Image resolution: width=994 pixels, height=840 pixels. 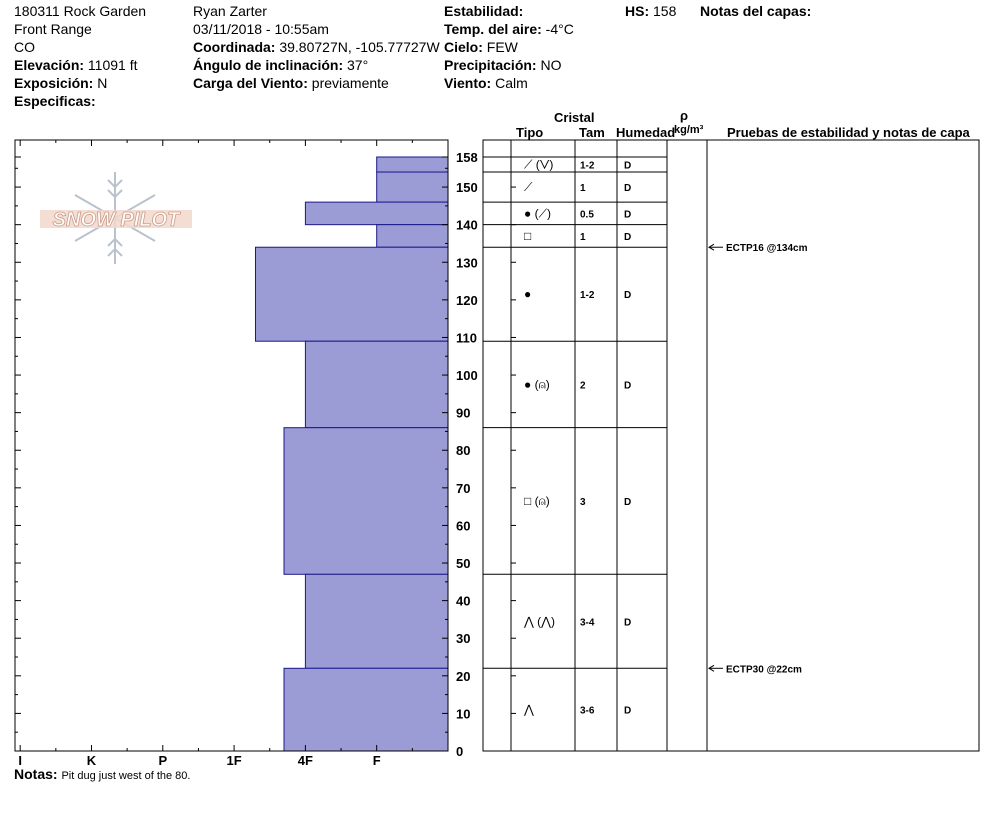 What do you see at coordinates (527, 236) in the screenshot?
I see `grain-type-symbol: □` at bounding box center [527, 236].